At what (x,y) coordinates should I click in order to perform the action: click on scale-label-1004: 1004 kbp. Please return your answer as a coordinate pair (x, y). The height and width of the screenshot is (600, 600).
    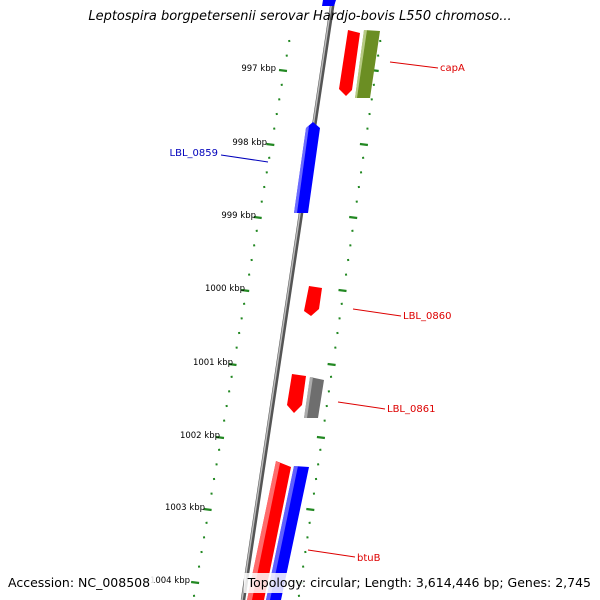
    Looking at the image, I should click on (170, 581).